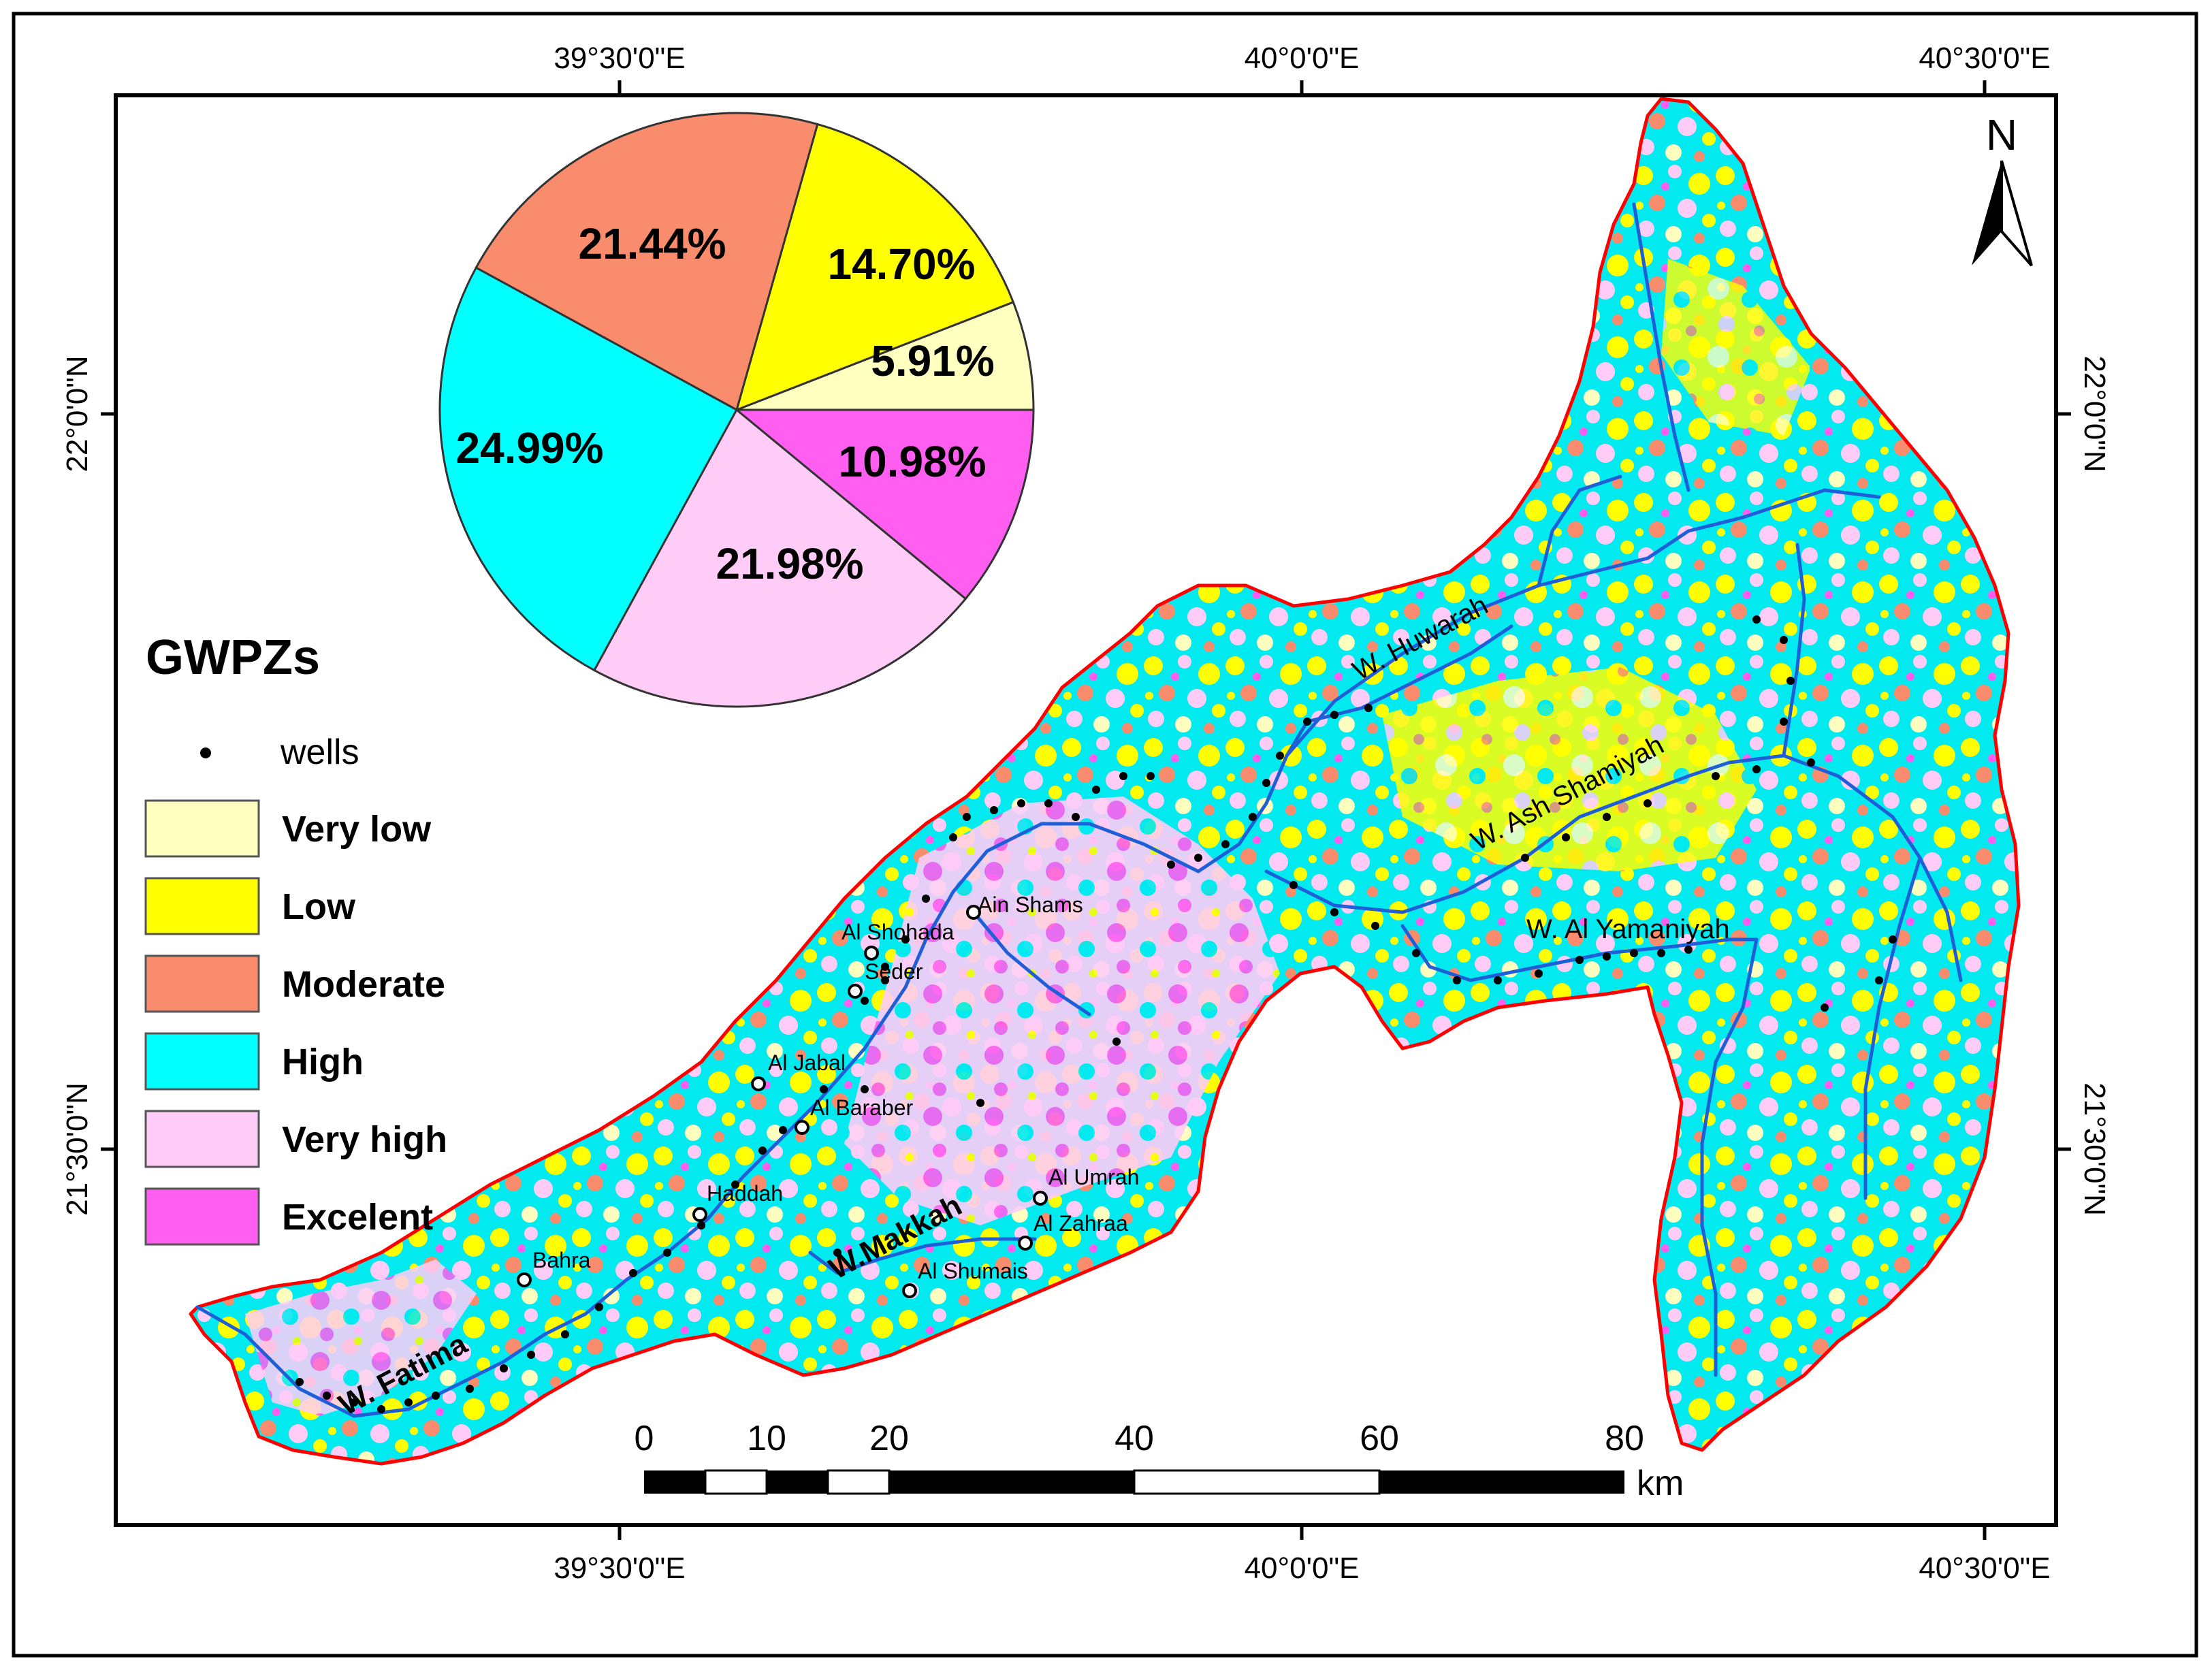  Describe the element at coordinates (1583, 623) in the screenshot. I see `river-huwarah` at that location.